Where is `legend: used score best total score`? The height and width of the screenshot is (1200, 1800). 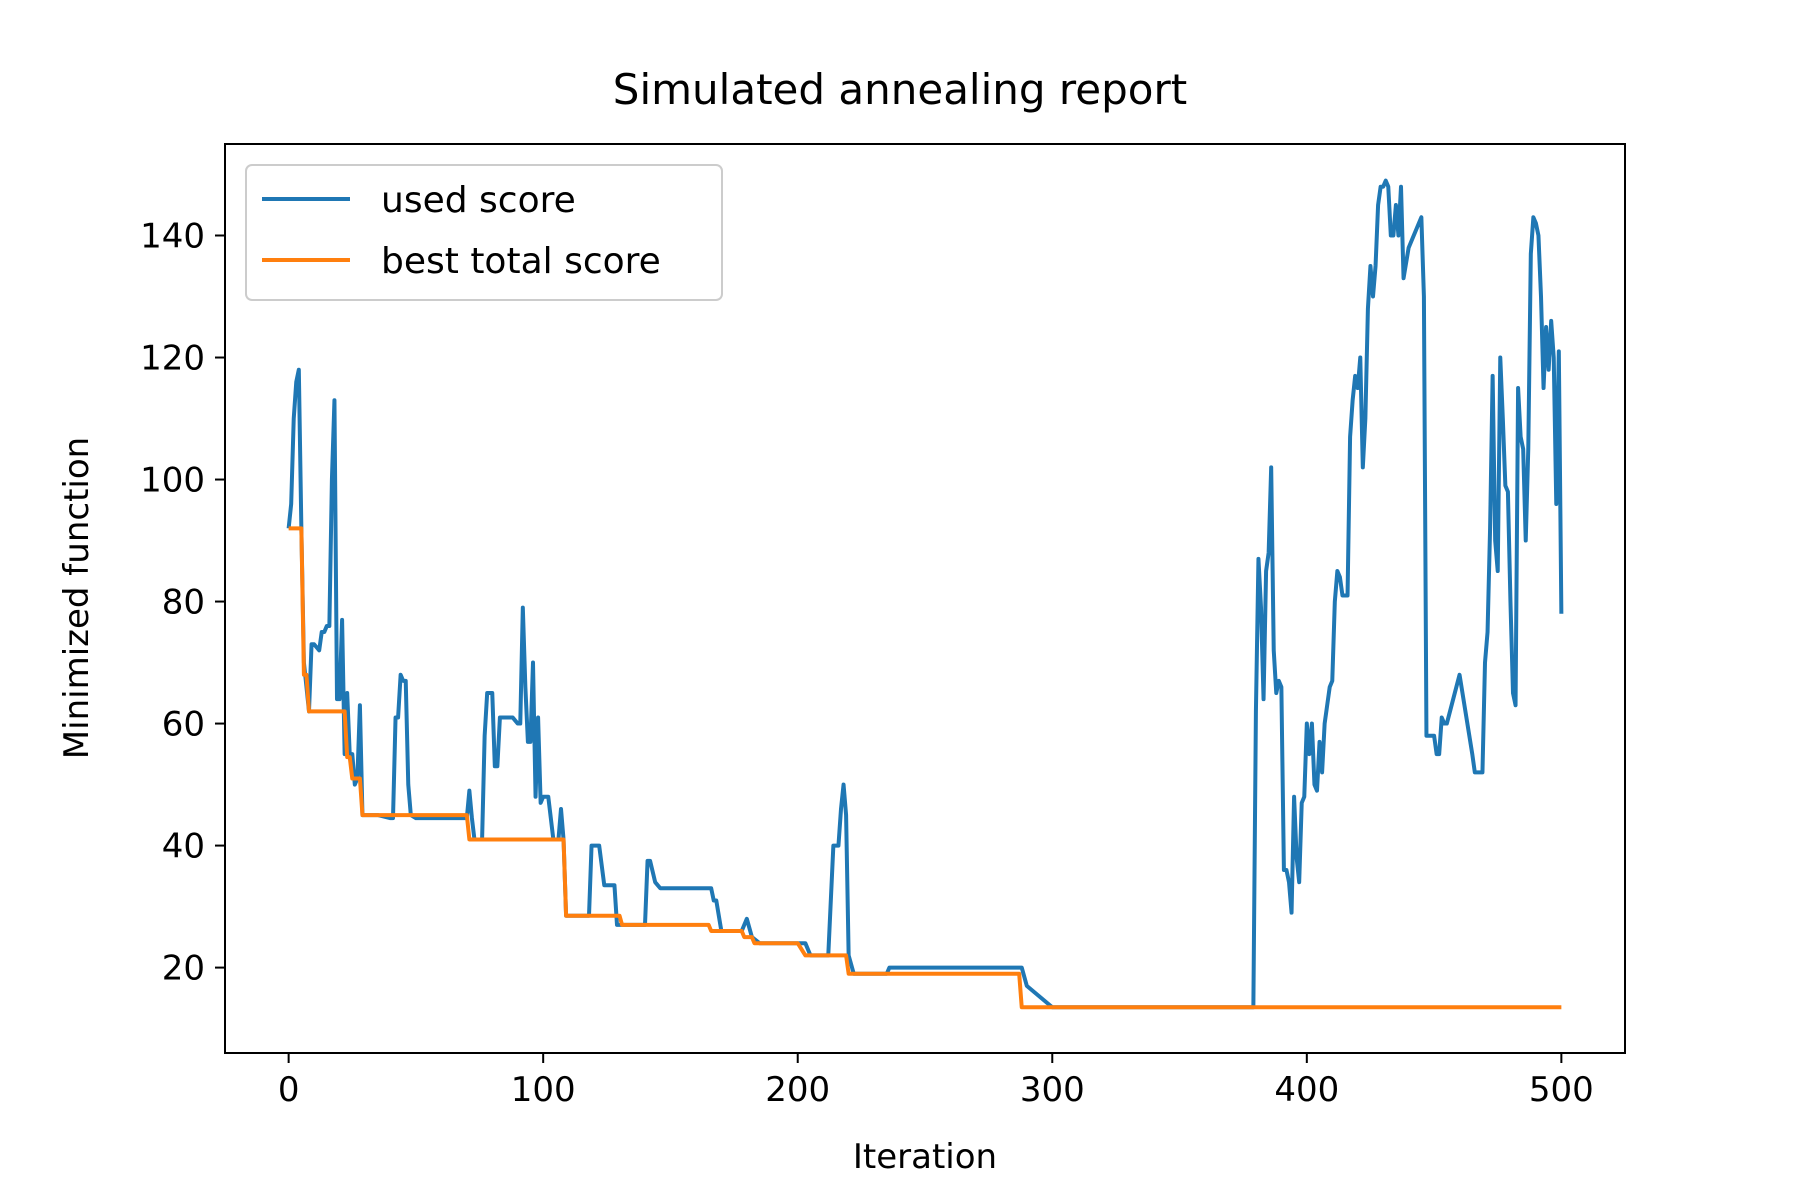 legend: used score best total score is located at coordinates (484, 232).